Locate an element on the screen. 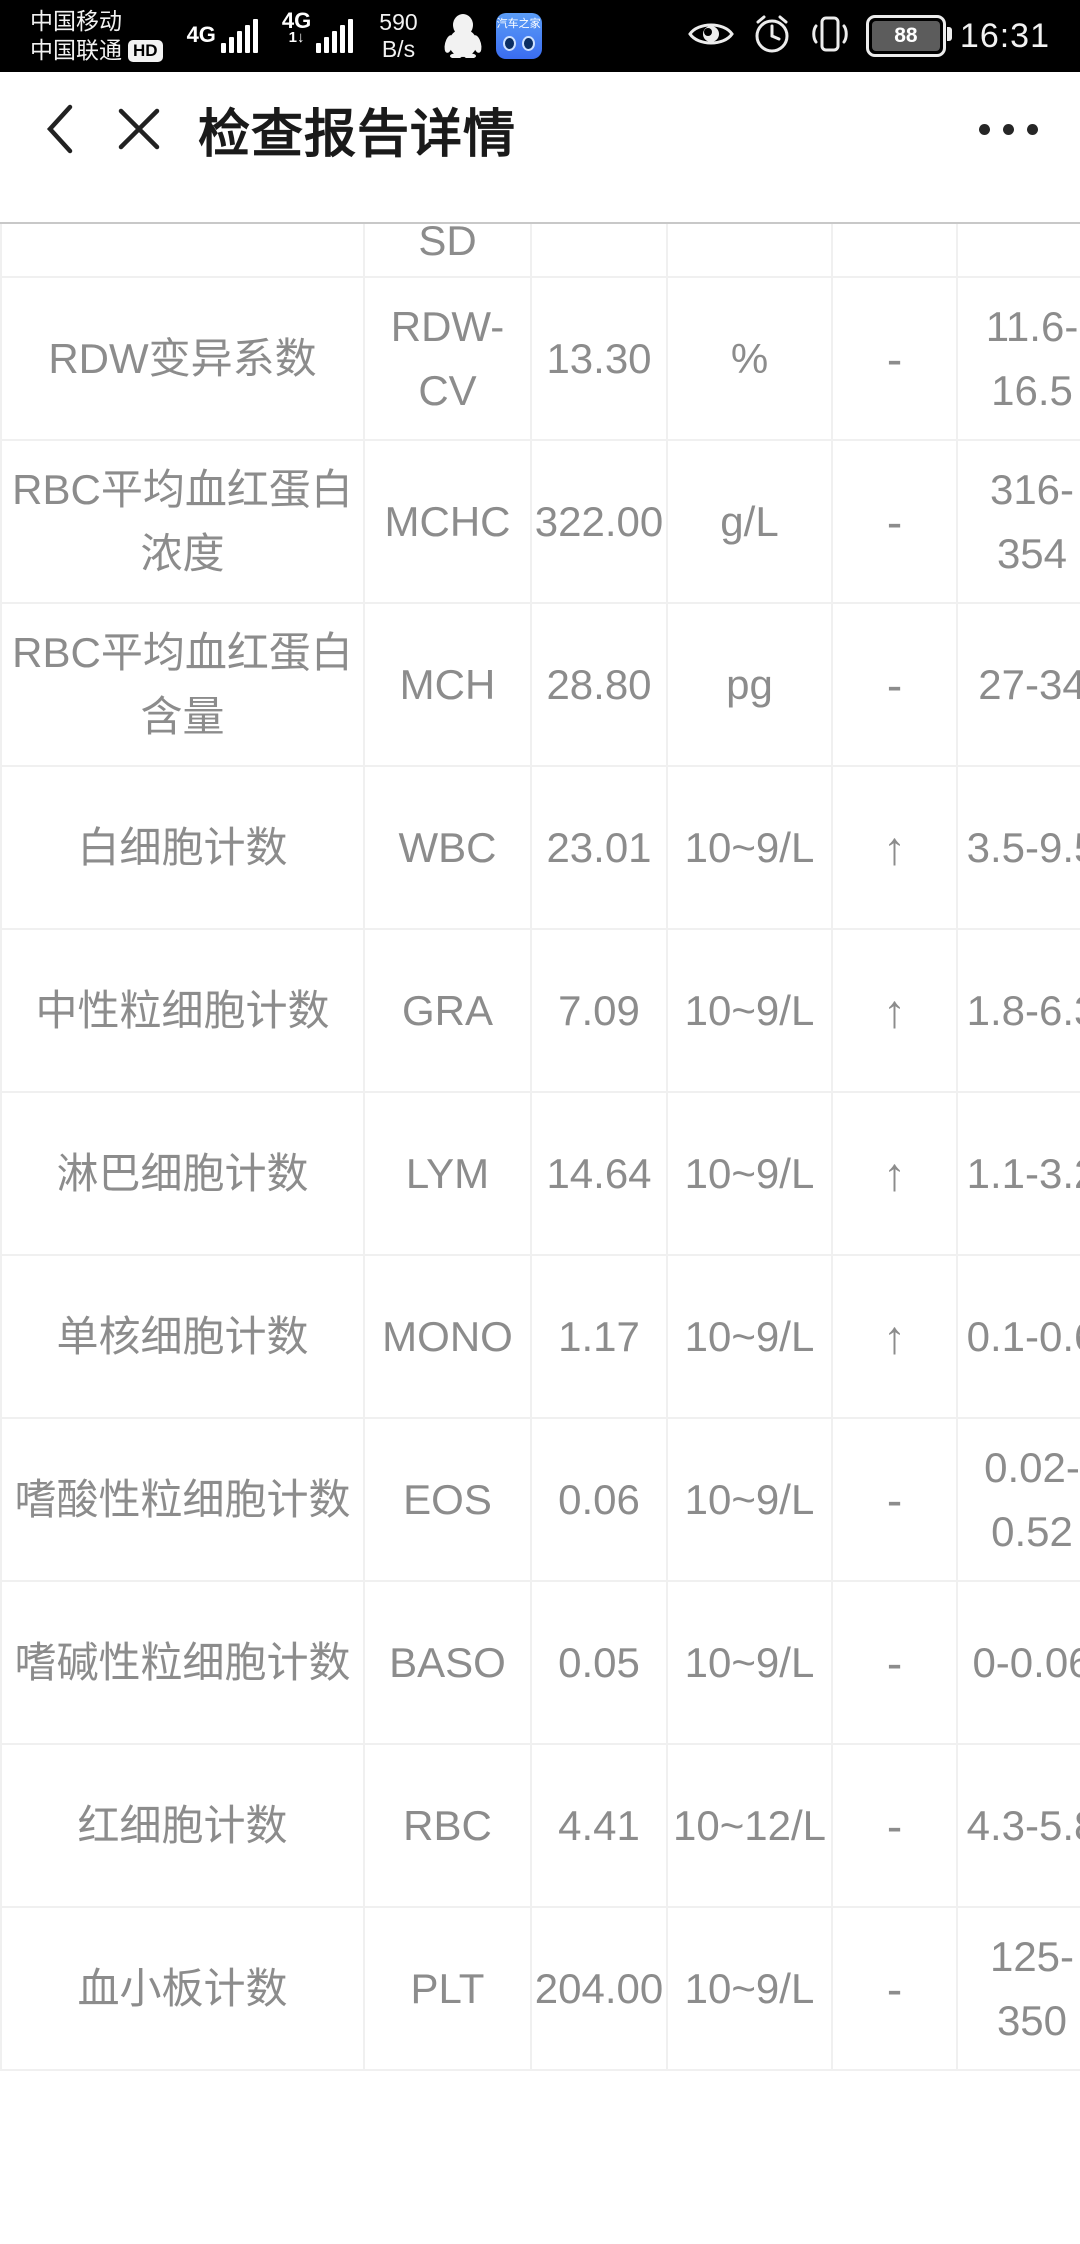 The height and width of the screenshot is (2244, 1080). cell-value: 204.00 is located at coordinates (599, 1988).